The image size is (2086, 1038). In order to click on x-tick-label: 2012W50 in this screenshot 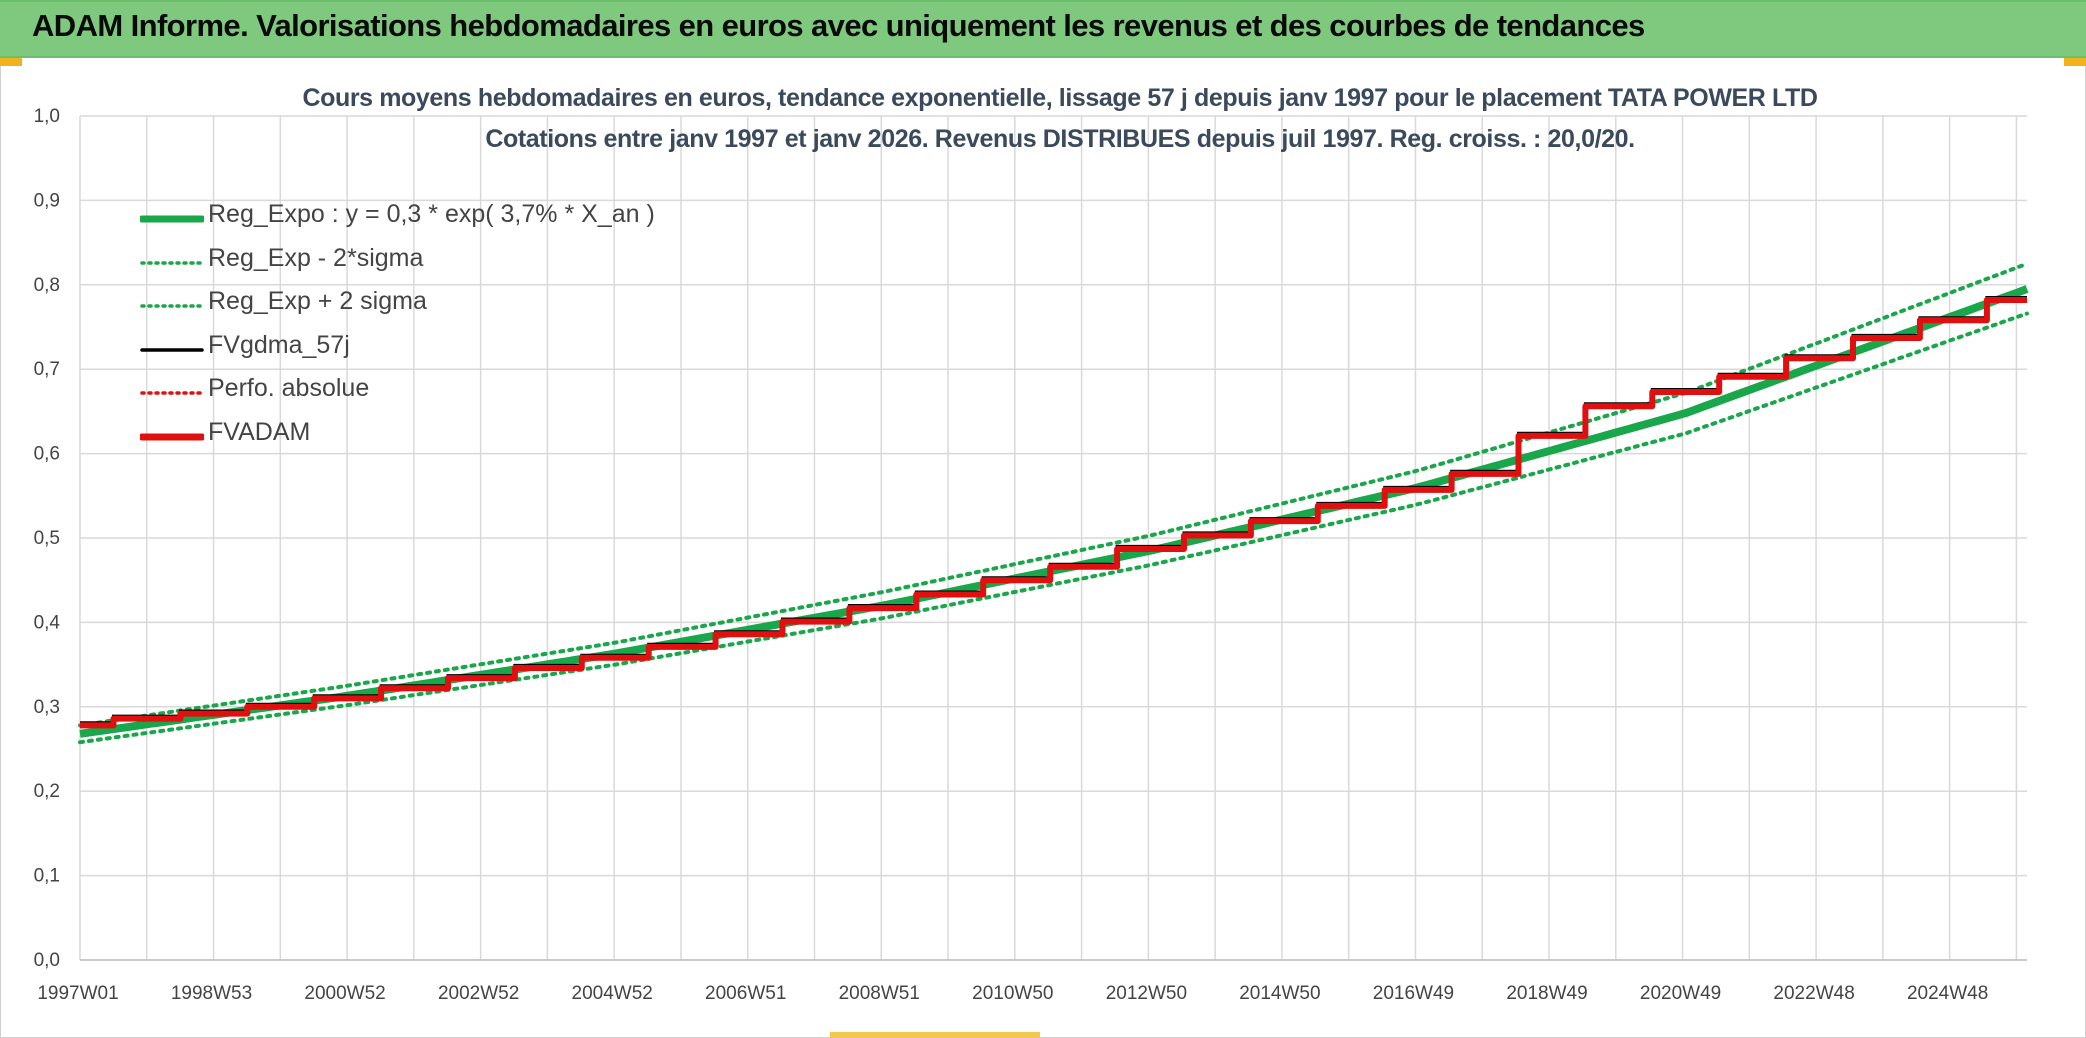, I will do `click(1146, 993)`.